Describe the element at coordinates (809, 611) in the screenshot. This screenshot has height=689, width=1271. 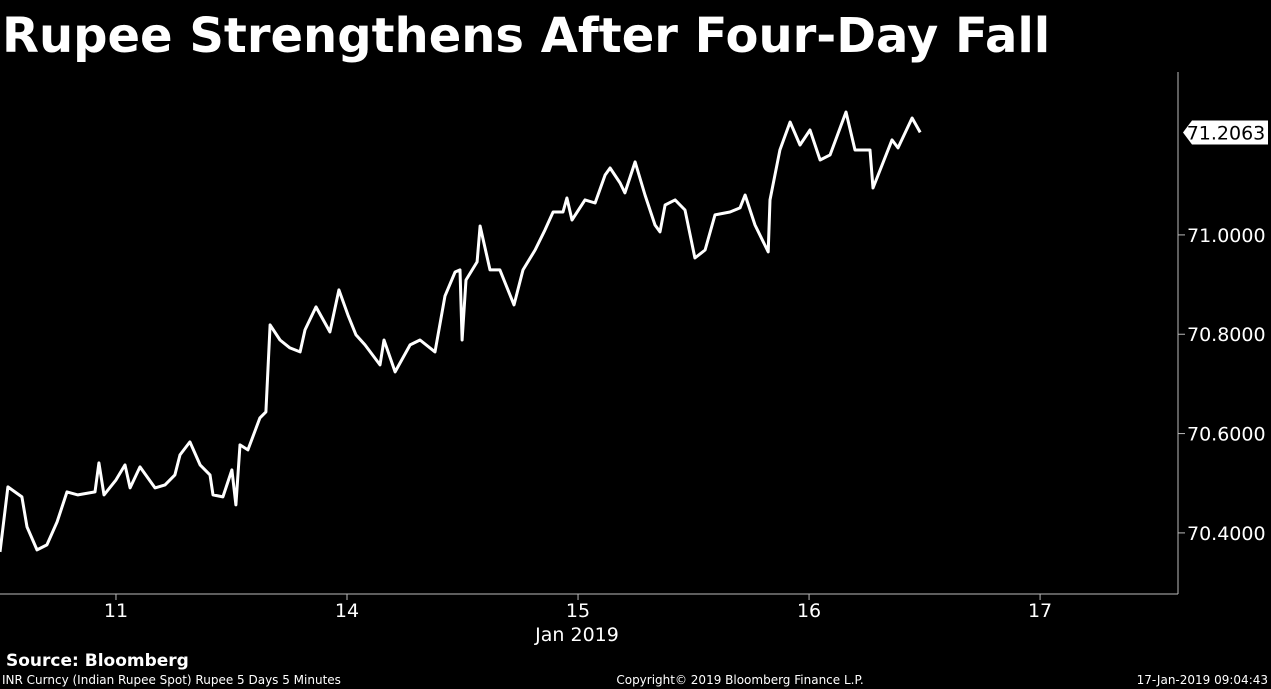
I see `x-tick-label: 16` at that location.